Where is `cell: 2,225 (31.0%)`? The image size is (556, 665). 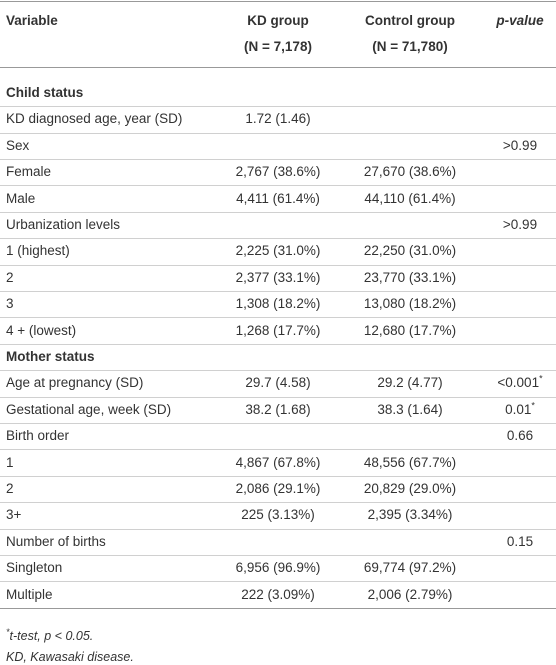 cell: 2,225 (31.0%) is located at coordinates (278, 251).